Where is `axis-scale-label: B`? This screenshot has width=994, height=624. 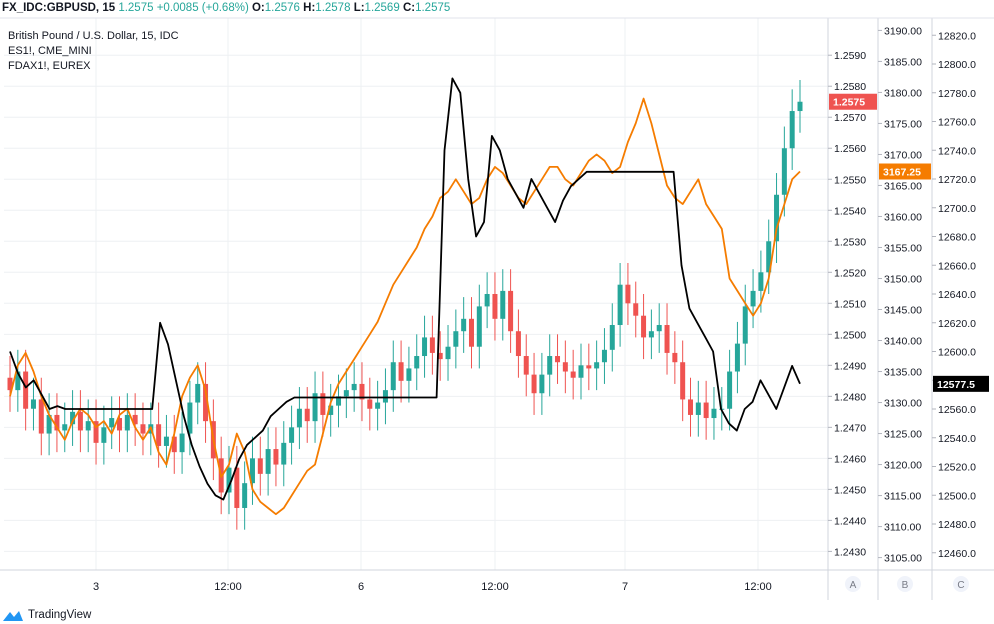 axis-scale-label: B is located at coordinates (905, 585).